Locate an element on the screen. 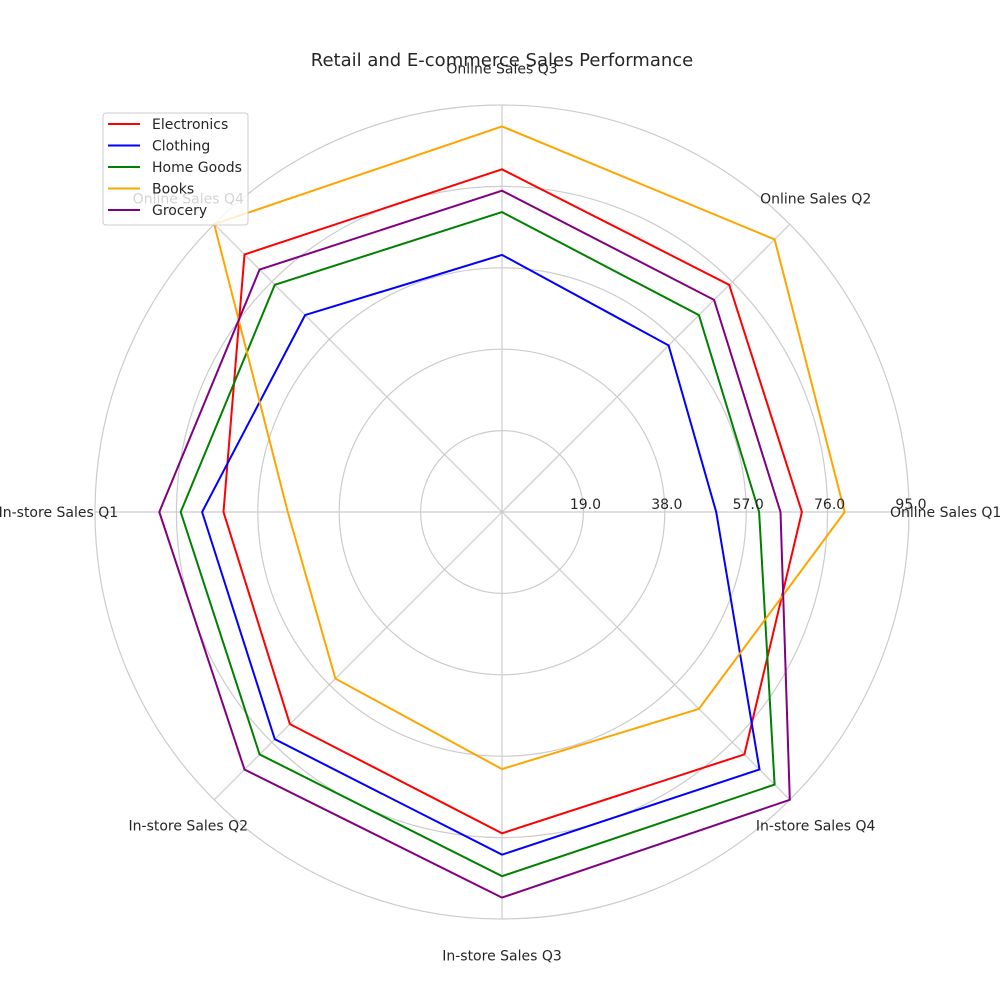 The image size is (1000, 1000). legend-label: Electronics is located at coordinates (190, 125).